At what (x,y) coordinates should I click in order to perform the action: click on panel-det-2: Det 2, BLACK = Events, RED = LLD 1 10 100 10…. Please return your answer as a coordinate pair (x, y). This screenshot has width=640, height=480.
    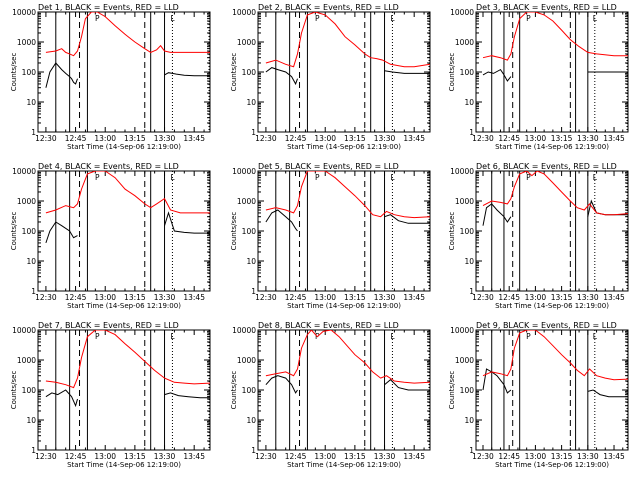
    Looking at the image, I should click on (330, 77).